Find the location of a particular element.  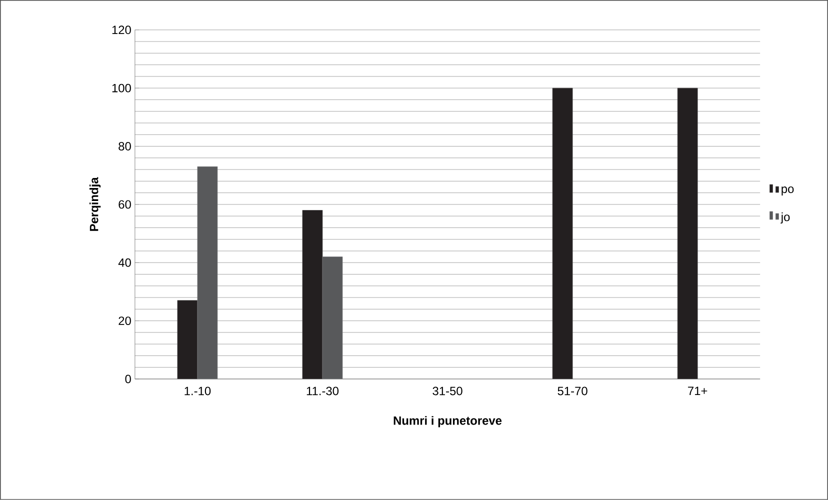

x-tick-label: 1.-10 is located at coordinates (197, 391).